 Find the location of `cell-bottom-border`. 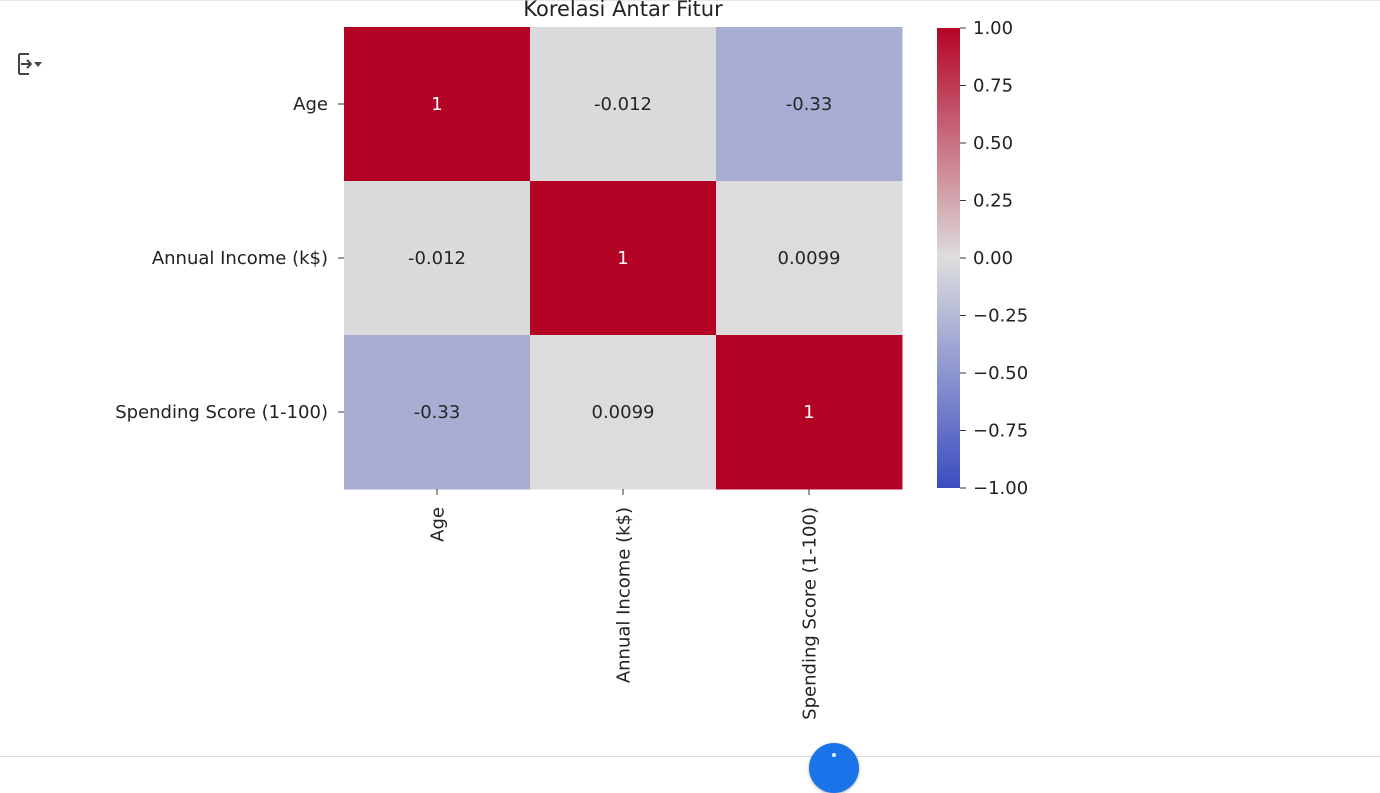

cell-bottom-border is located at coordinates (690, 756).